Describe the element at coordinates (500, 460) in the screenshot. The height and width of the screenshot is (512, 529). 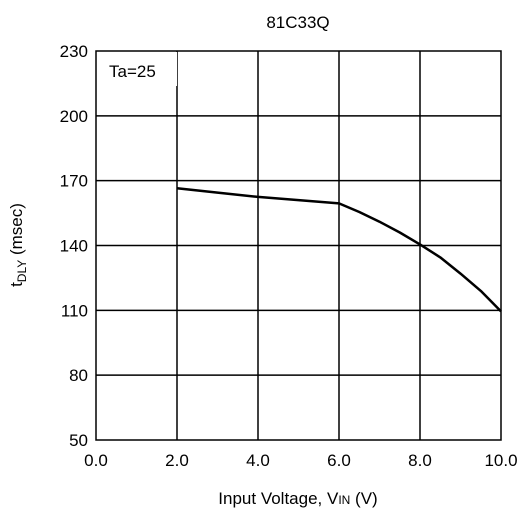
I see `x-tick-label: 10.0` at that location.